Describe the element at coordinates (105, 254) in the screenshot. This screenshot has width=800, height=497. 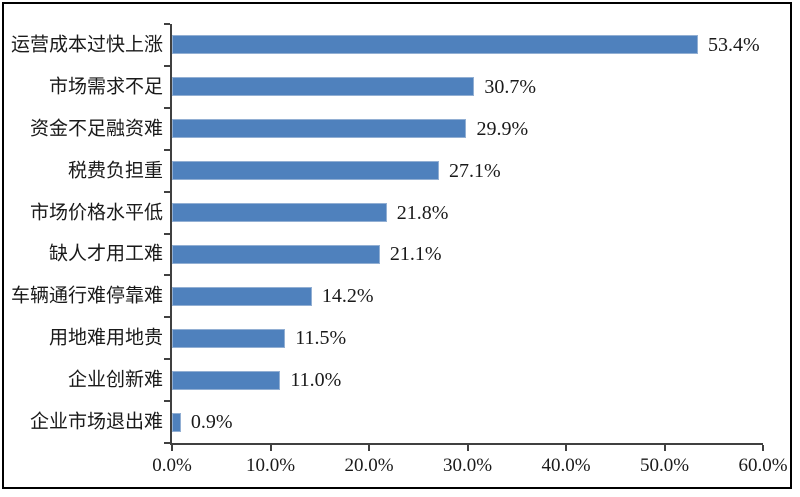
I see `category-label: 缺人才用工难` at that location.